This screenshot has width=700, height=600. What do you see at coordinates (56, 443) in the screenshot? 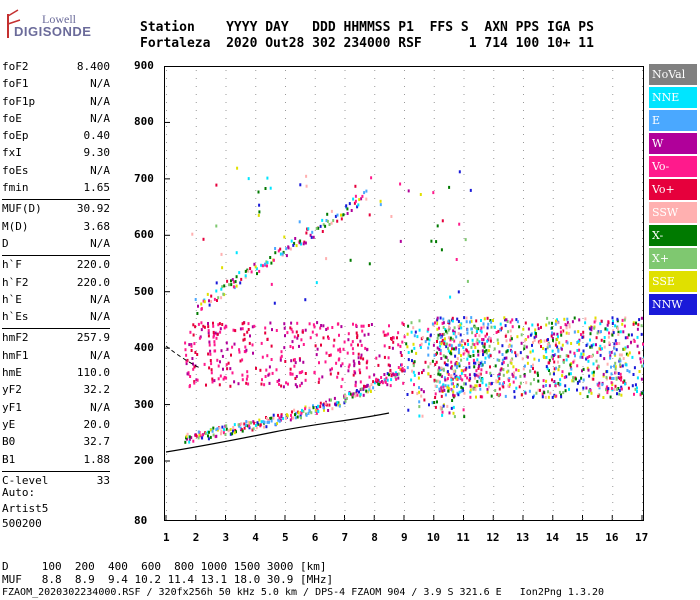
I see `param-row: B0 32.7` at bounding box center [56, 443].